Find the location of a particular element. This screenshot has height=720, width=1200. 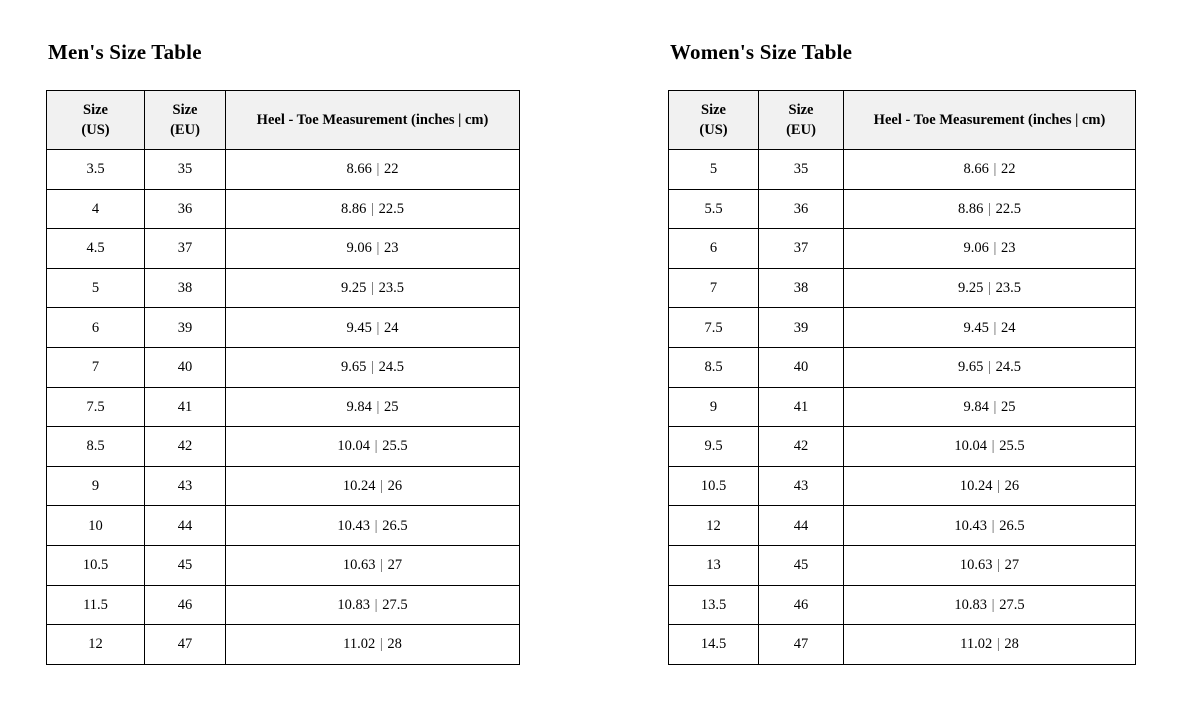

measurement-cm: 27 is located at coordinates (395, 565).